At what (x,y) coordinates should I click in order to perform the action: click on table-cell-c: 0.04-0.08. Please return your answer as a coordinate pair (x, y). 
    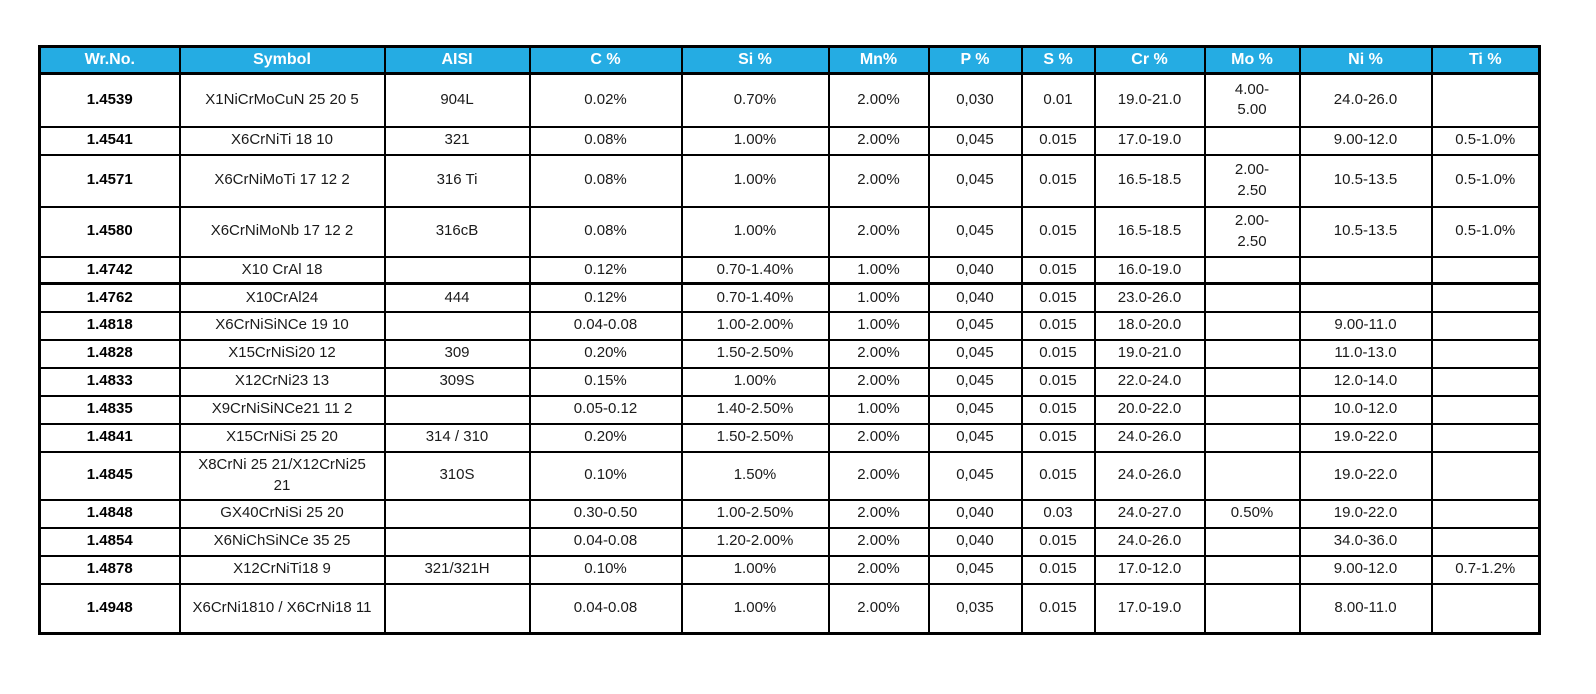
    Looking at the image, I should click on (605, 608).